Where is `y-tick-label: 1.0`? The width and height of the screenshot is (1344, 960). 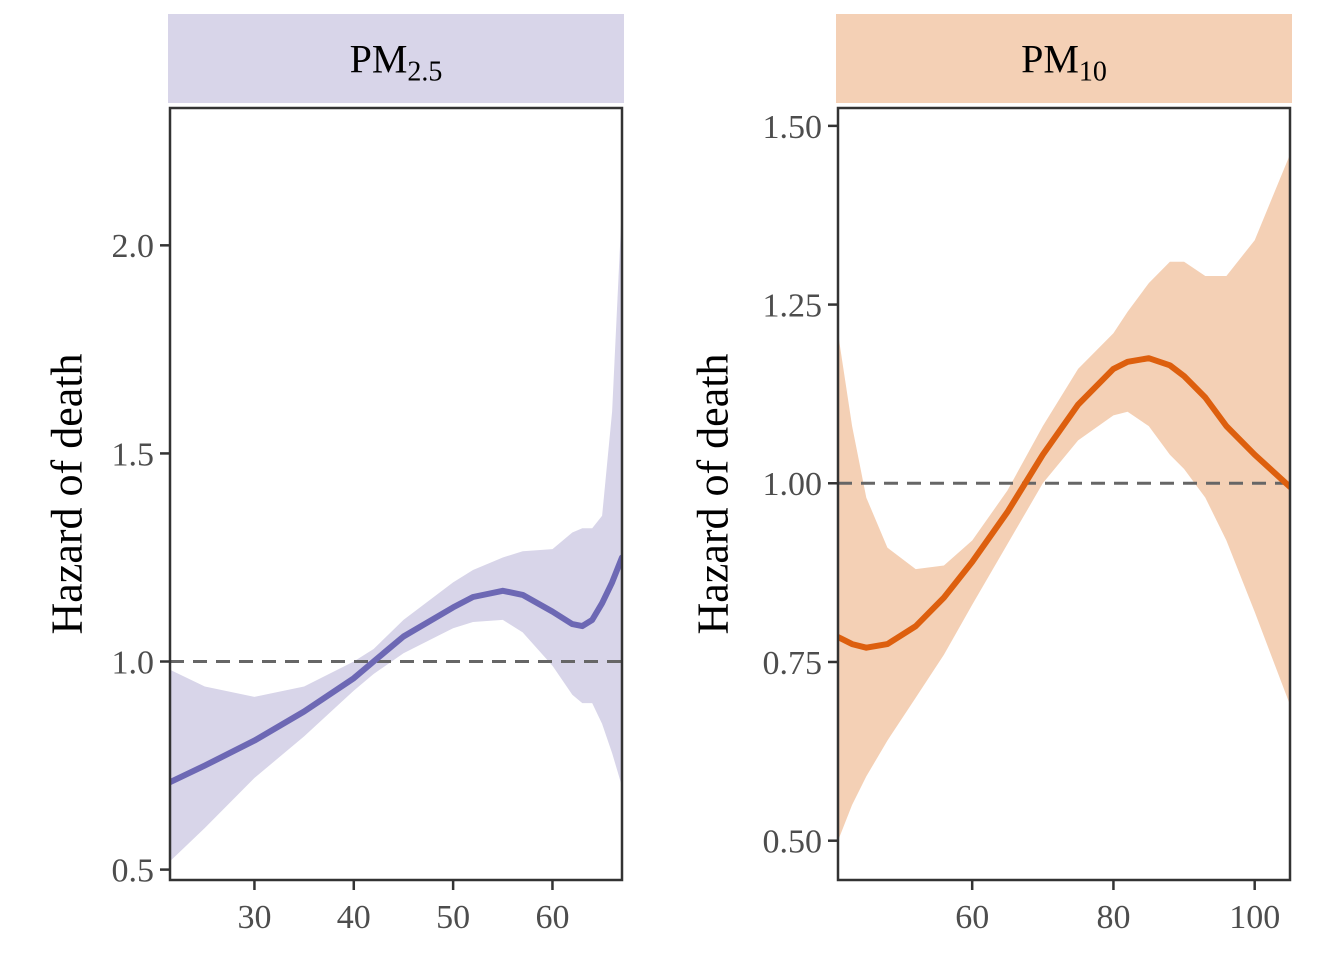 y-tick-label: 1.0 is located at coordinates (133, 662).